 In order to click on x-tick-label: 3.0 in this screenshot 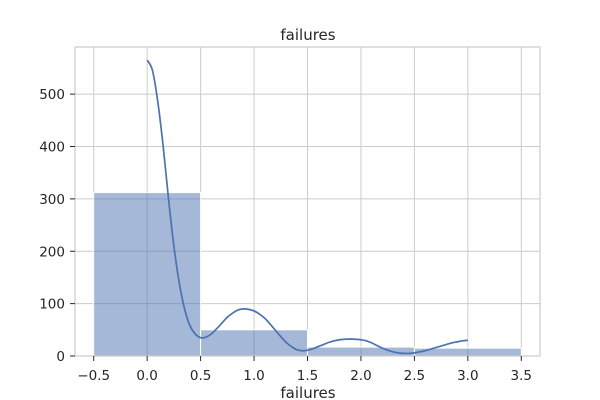, I will do `click(467, 376)`.